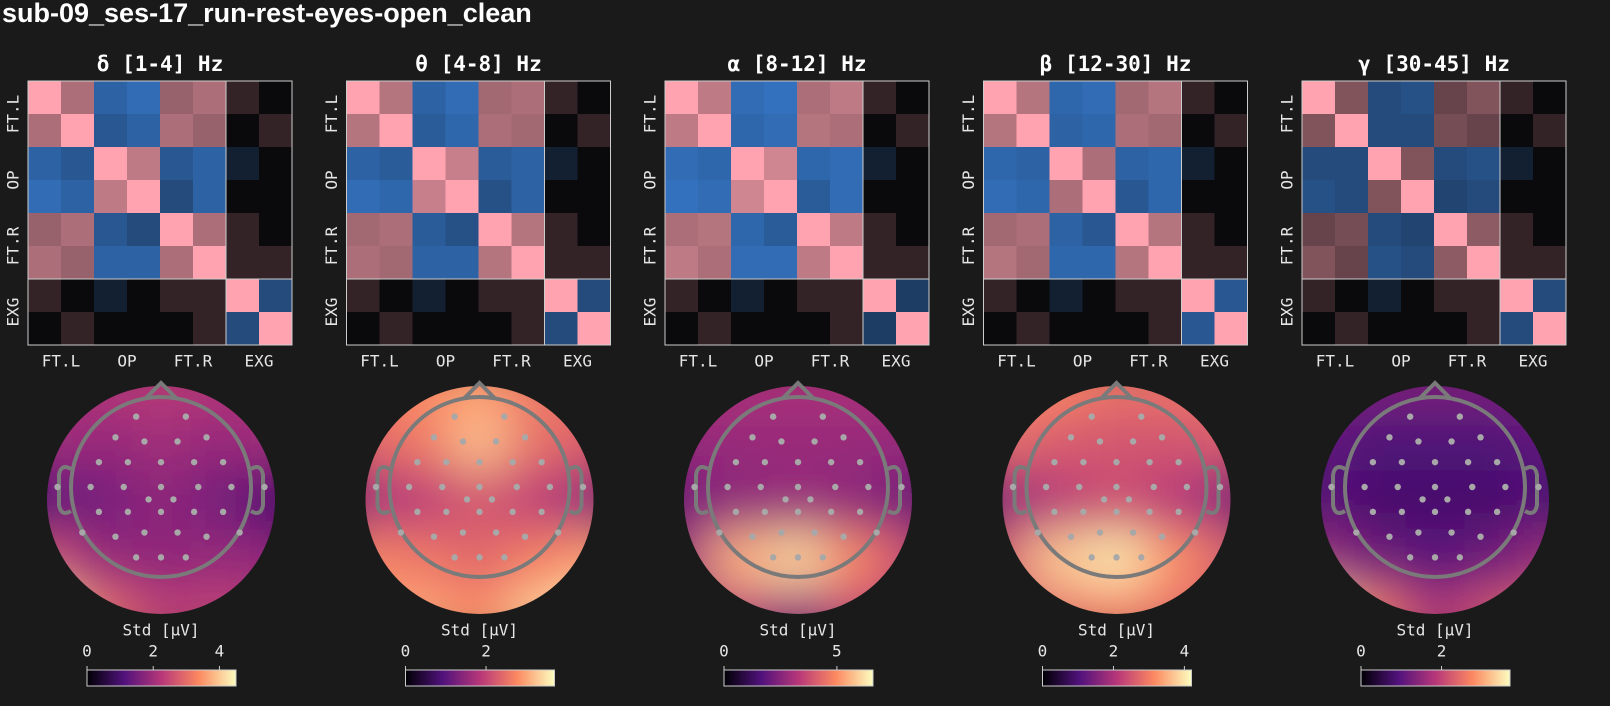 The image size is (1610, 706). I want to click on x-tick-label: OP, so click(445, 361).